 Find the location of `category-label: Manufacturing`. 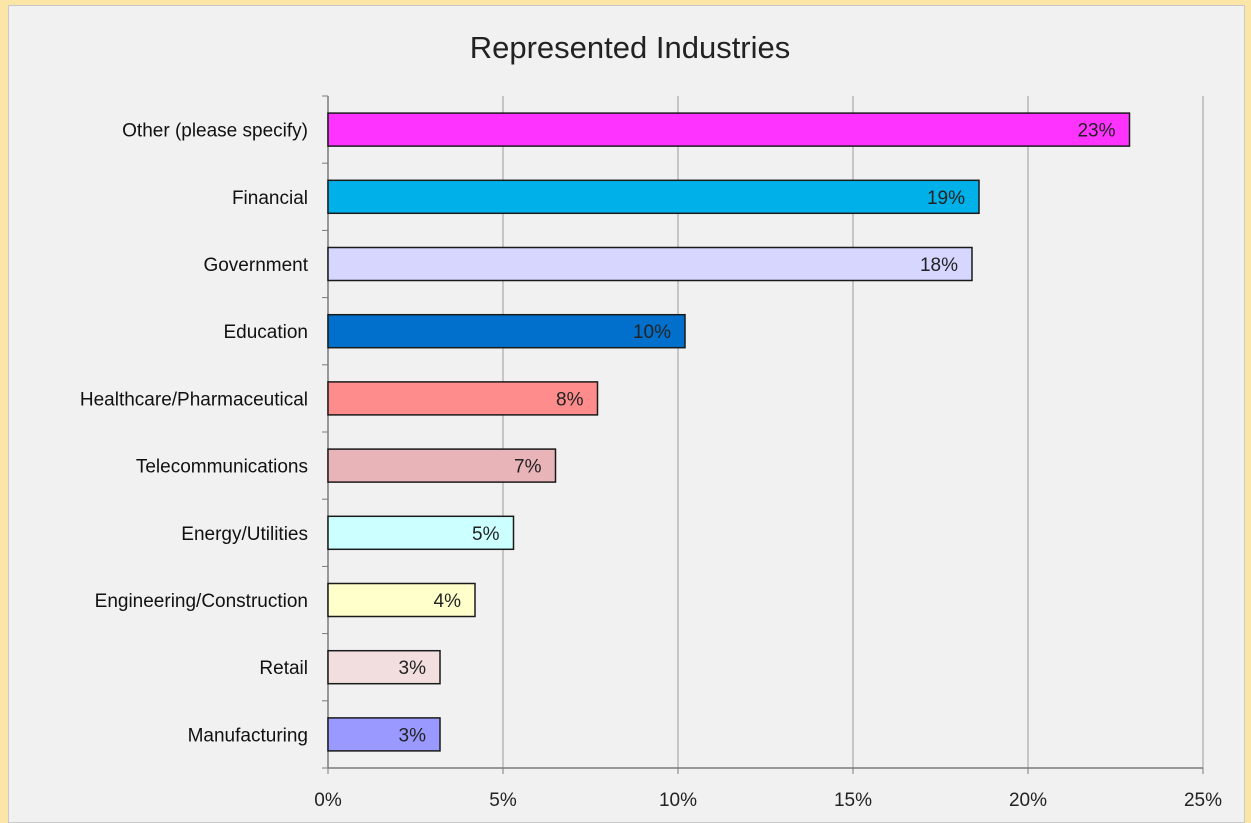

category-label: Manufacturing is located at coordinates (248, 735).